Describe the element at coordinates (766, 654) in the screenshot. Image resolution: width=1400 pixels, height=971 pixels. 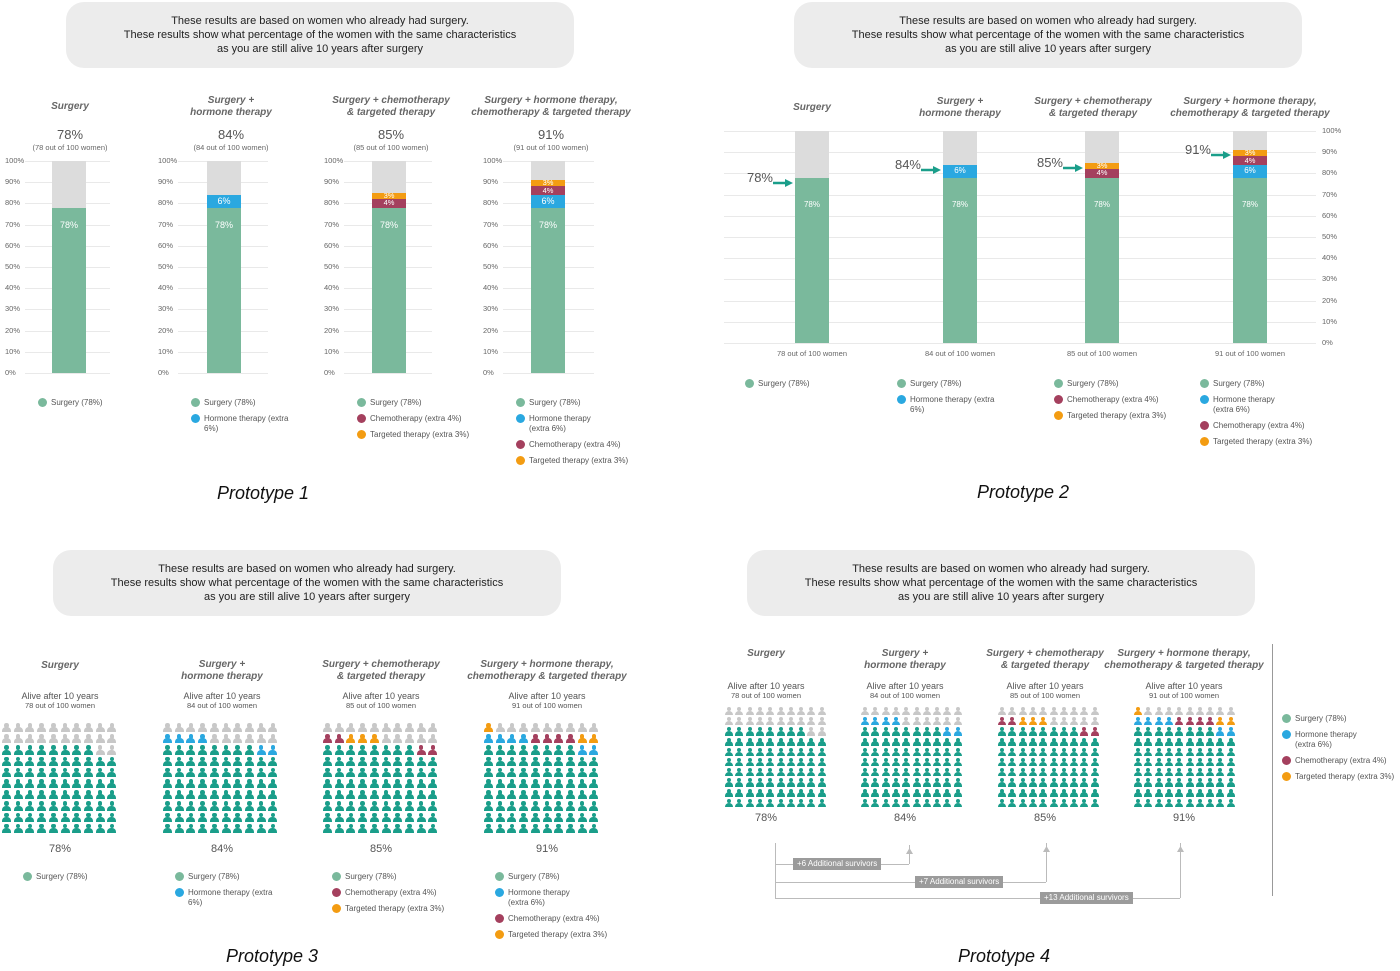
I see `scenario-title: Surgery` at that location.